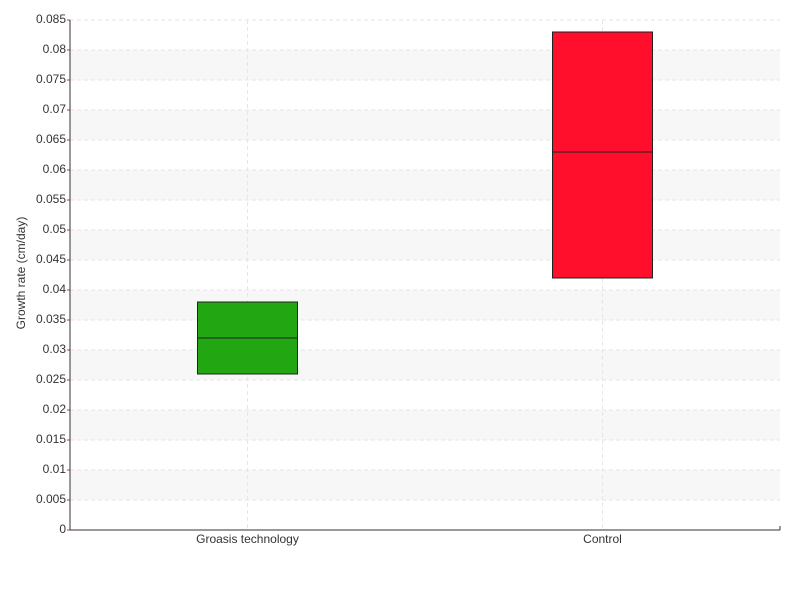  I want to click on y-tick-label: 0.075, so click(51, 79).